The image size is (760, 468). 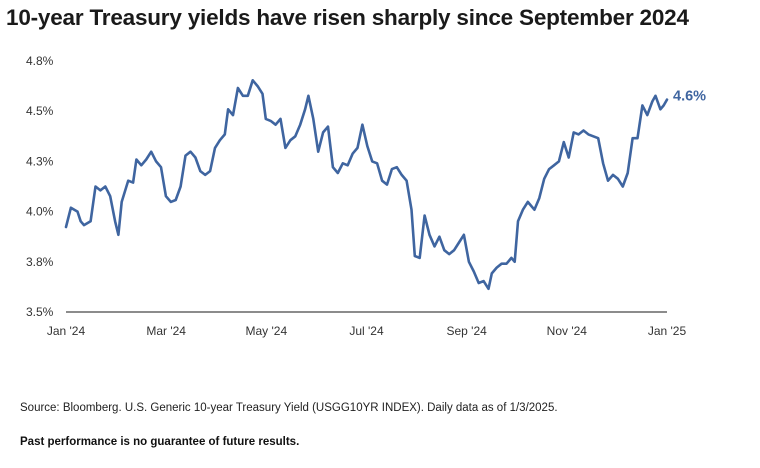 What do you see at coordinates (40, 312) in the screenshot?
I see `y-tick-label: 3.5%` at bounding box center [40, 312].